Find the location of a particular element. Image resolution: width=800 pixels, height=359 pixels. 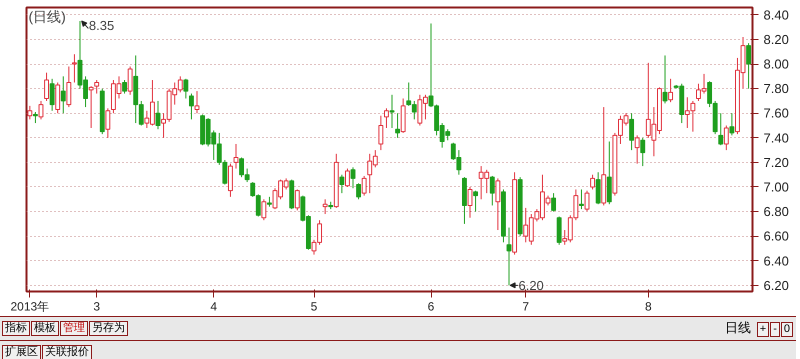

annotation: 8.35 is located at coordinates (101, 26).